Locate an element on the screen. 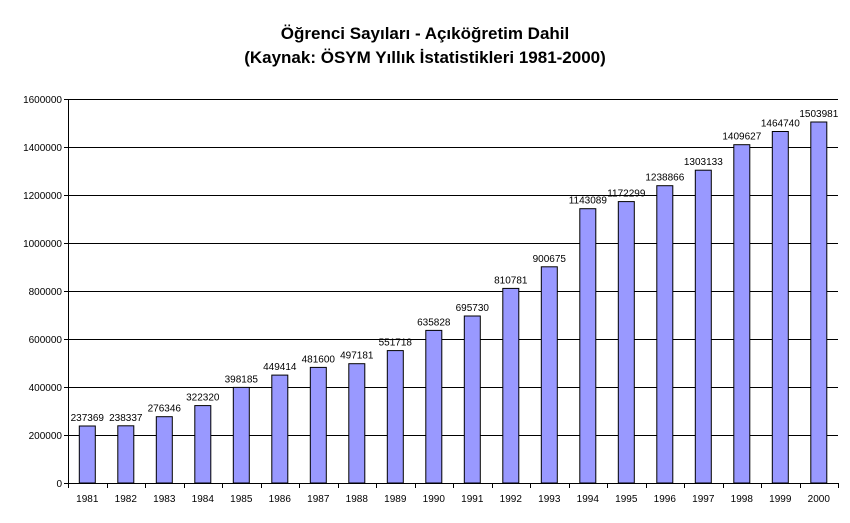 This screenshot has width=850, height=523. x-tick-label: 1998 is located at coordinates (742, 499).